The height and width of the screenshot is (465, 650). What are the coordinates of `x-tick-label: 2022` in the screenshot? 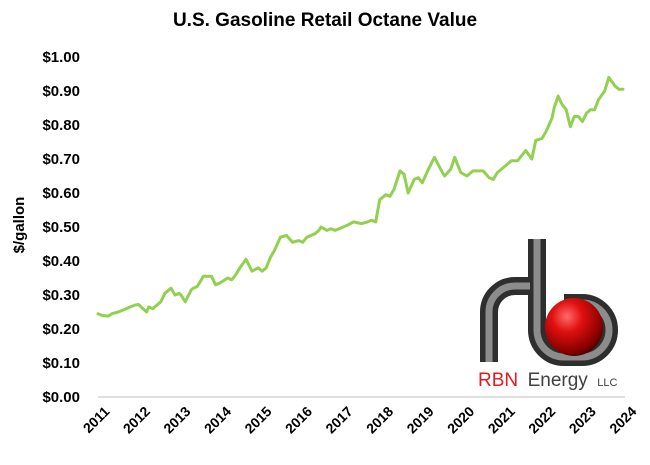 It's located at (541, 419).